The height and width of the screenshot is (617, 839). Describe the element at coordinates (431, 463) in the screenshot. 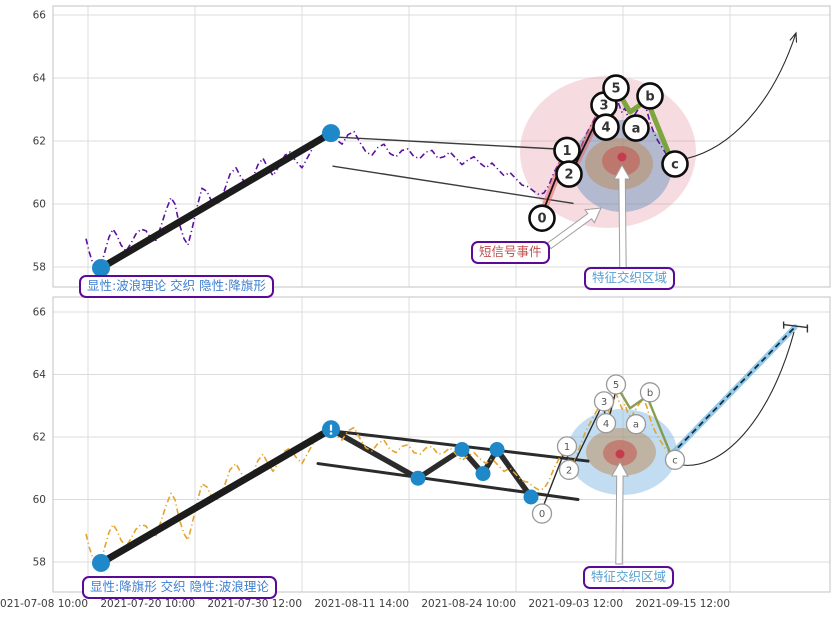

I see `flag-zigzag-line` at that location.